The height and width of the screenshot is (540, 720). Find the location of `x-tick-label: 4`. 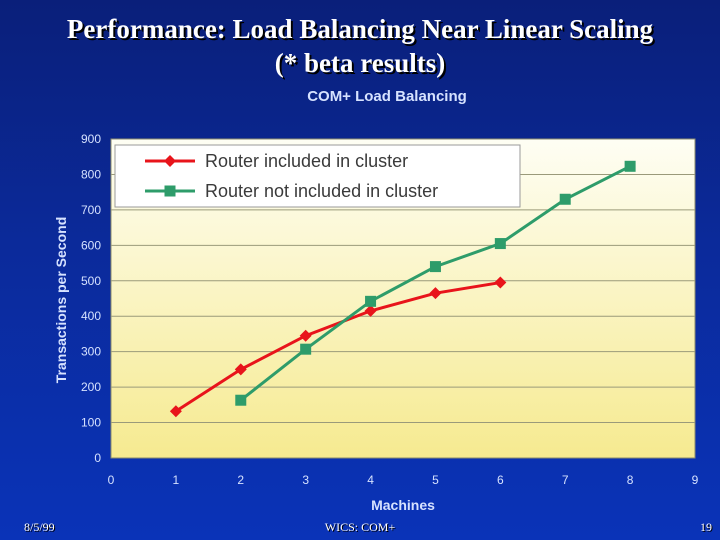

x-tick-label: 4 is located at coordinates (370, 480).